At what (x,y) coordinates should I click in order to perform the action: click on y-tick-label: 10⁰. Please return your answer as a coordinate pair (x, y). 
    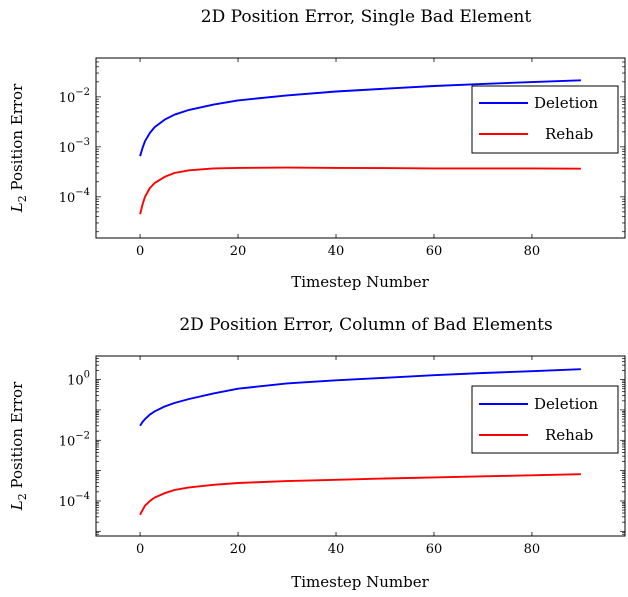
    Looking at the image, I should click on (78, 379).